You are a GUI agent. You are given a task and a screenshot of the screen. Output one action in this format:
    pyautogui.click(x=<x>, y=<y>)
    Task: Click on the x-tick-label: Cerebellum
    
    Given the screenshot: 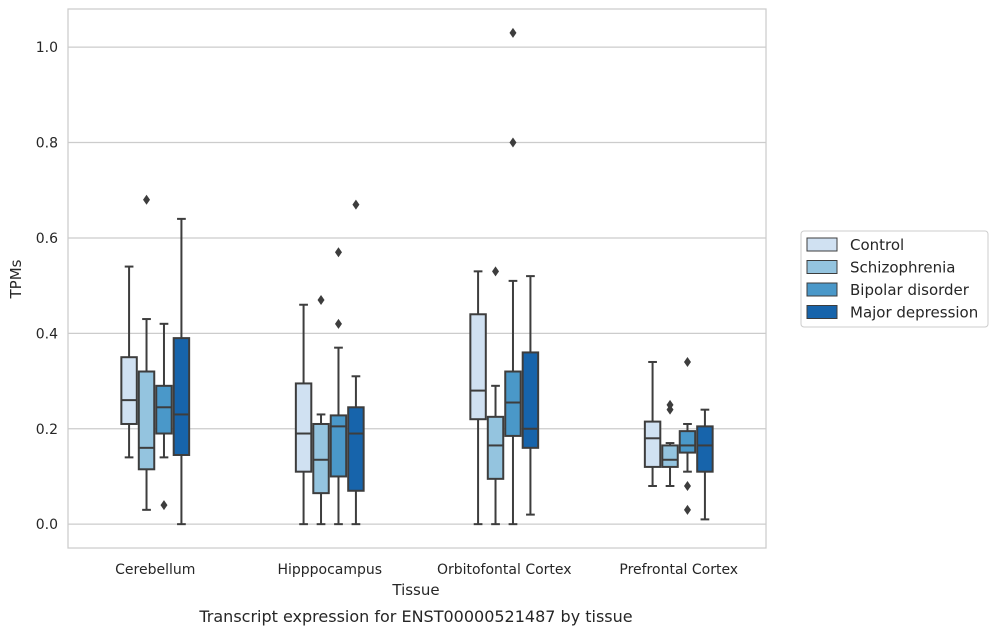 What is the action you would take?
    pyautogui.click(x=155, y=570)
    